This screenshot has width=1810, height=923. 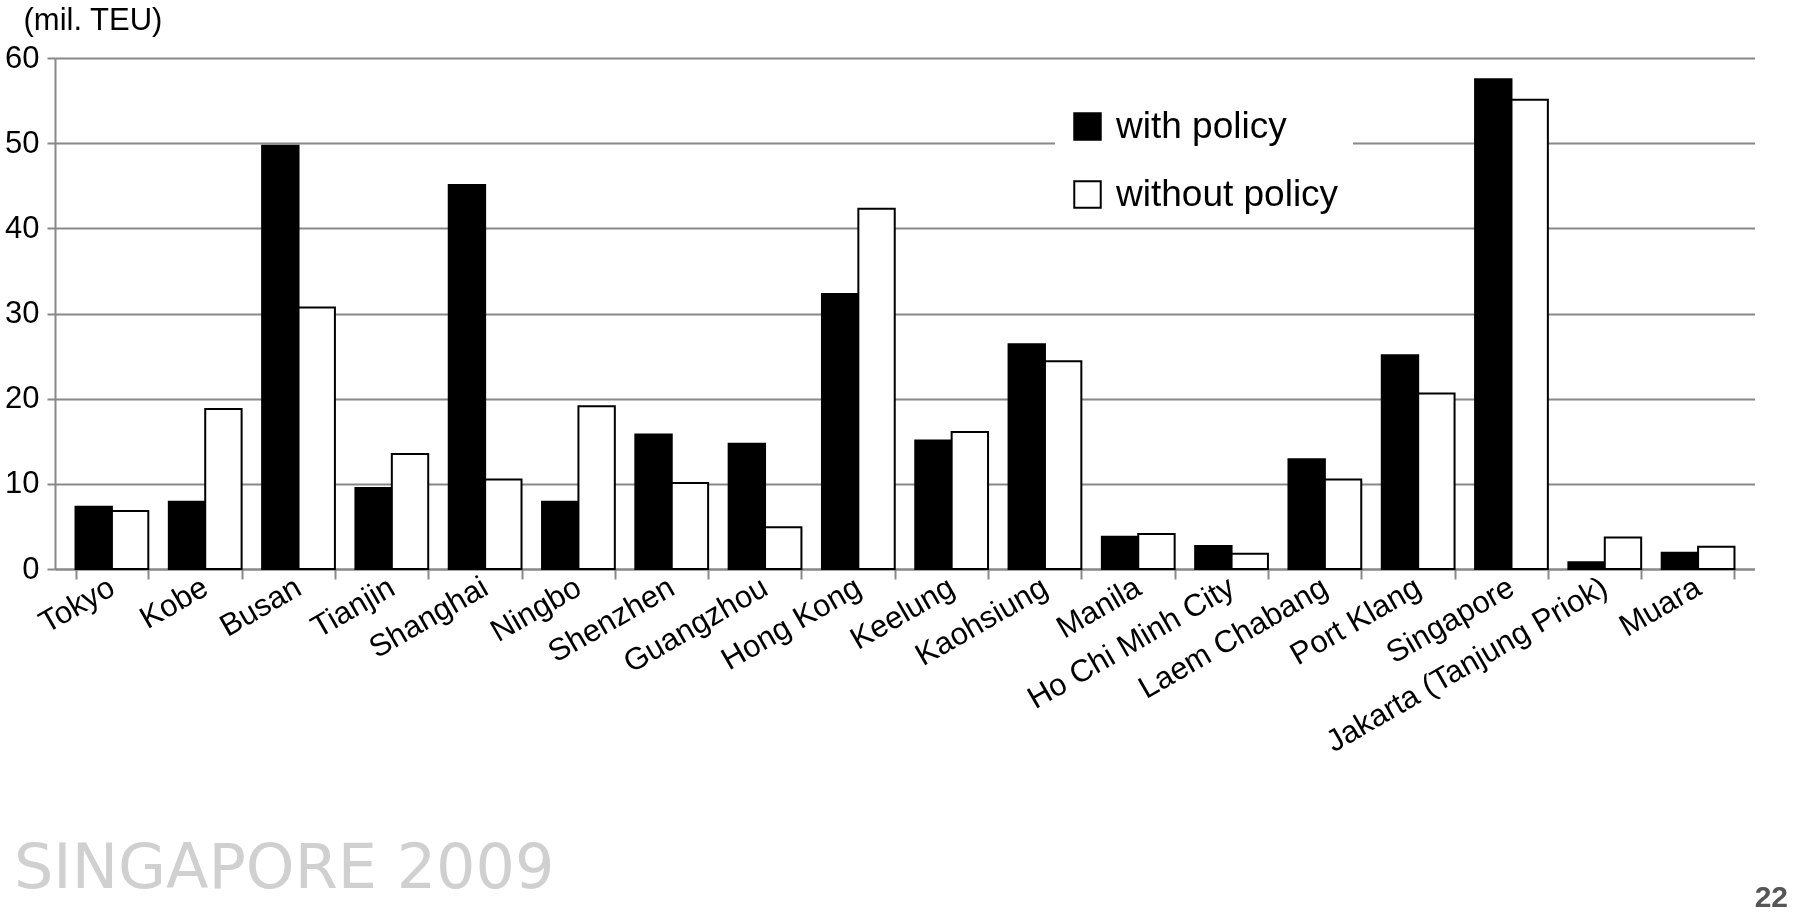 I want to click on legend-label: without policy, so click(x=1227, y=193).